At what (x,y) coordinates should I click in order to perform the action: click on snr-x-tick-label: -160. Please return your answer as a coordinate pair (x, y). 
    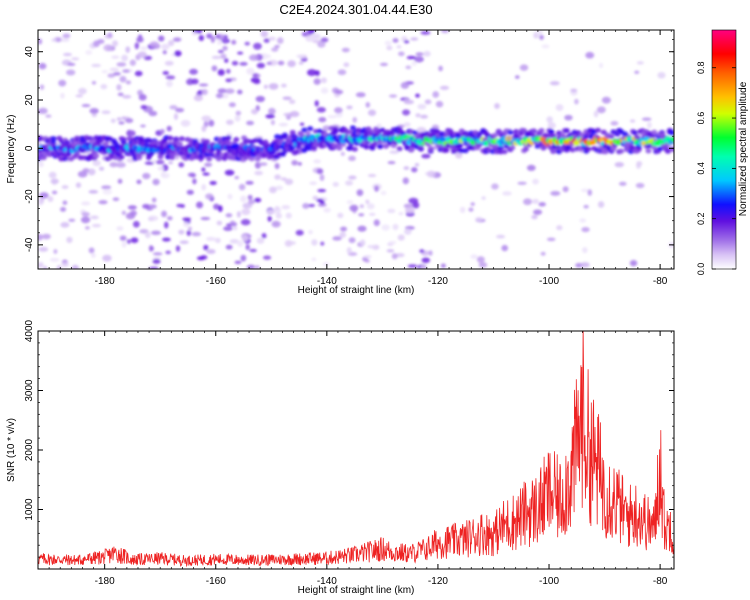
    Looking at the image, I should click on (216, 581).